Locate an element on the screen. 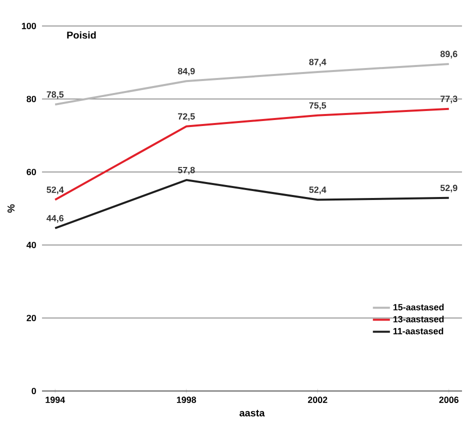 This screenshot has width=473, height=431. data-label: 52,9 is located at coordinates (449, 188).